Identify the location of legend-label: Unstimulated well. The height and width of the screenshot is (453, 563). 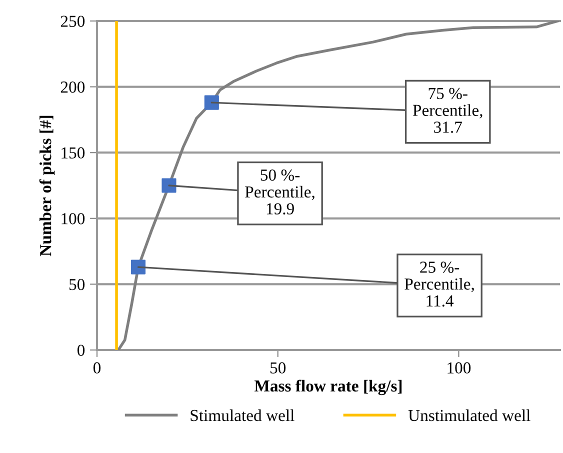
(469, 415).